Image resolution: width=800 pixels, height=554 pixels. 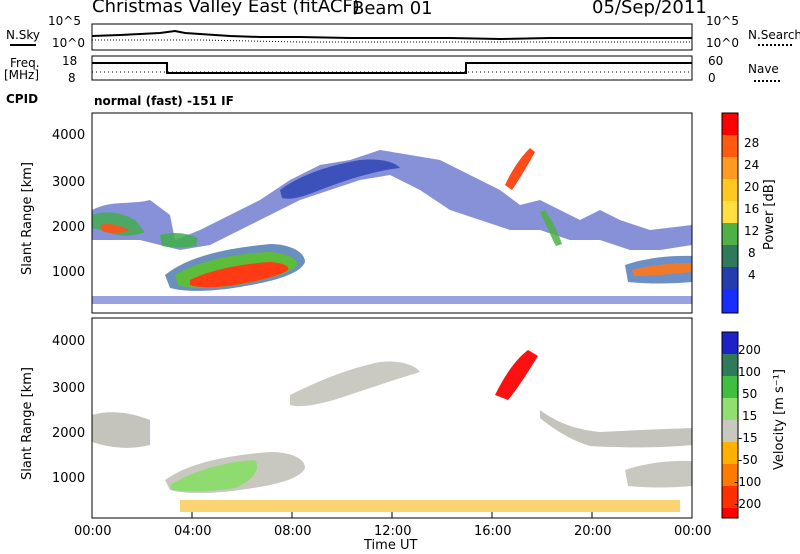 I want to click on velocity-scale-label: Velocity [m s⁻¹], so click(x=779, y=419).